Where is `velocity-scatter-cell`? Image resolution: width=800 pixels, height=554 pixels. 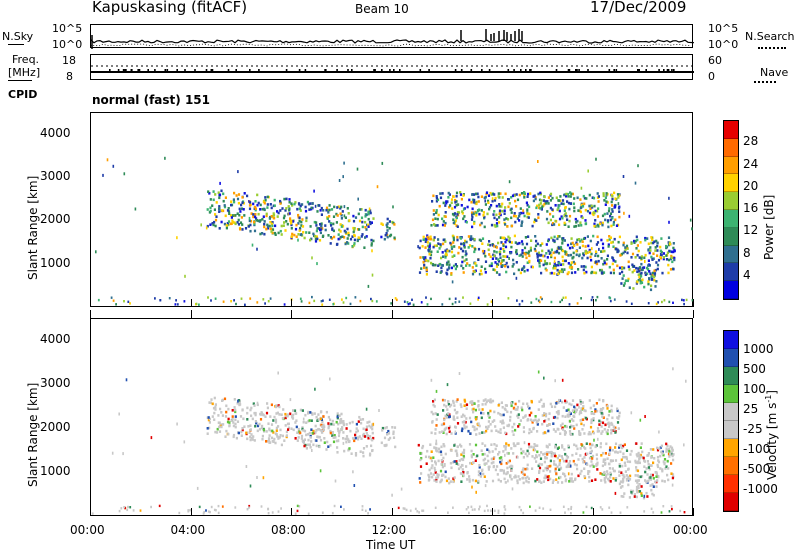 velocity-scatter-cell is located at coordinates (197, 488).